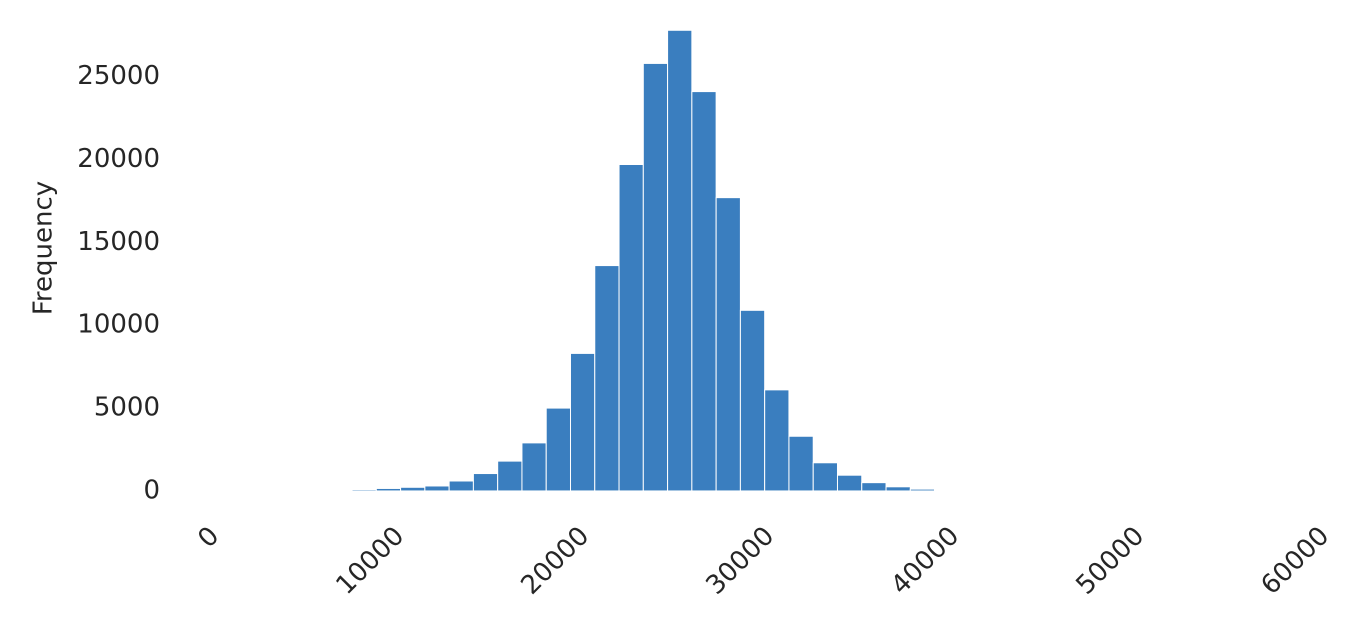 The image size is (1365, 632). I want to click on x-tick-label: 0, so click(208, 537).